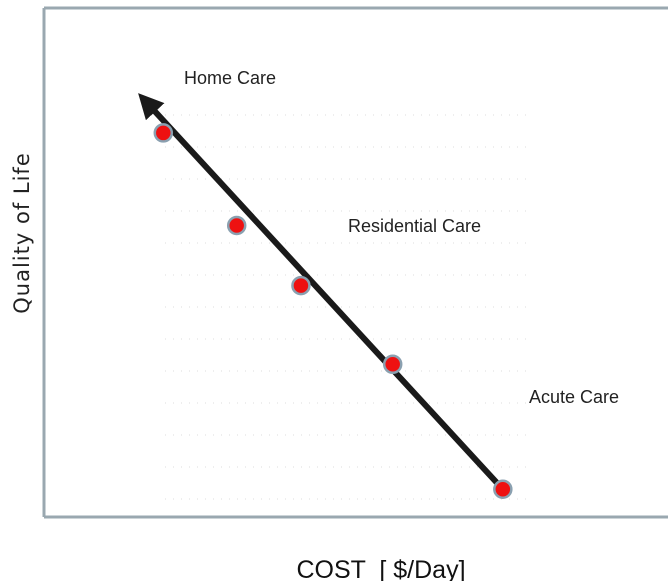  What do you see at coordinates (22, 232) in the screenshot?
I see `y-axis-label: Quality of Life` at bounding box center [22, 232].